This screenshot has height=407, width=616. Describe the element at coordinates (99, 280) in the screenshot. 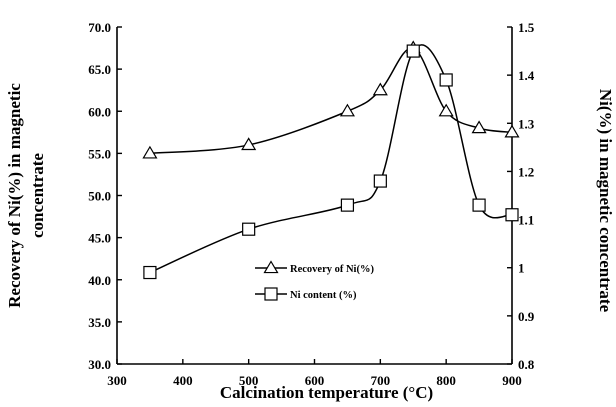

I see `y-left-tick-label: 40.0` at that location.